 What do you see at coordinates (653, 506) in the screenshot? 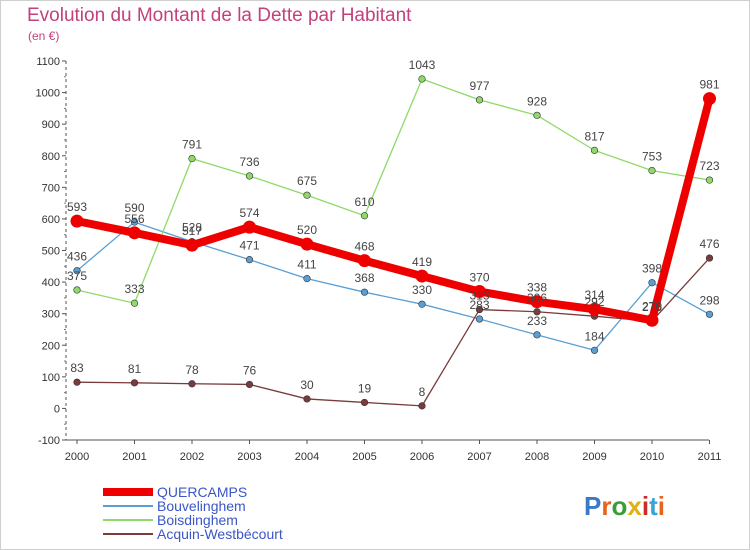
I see `logo-letter: t` at bounding box center [653, 506].